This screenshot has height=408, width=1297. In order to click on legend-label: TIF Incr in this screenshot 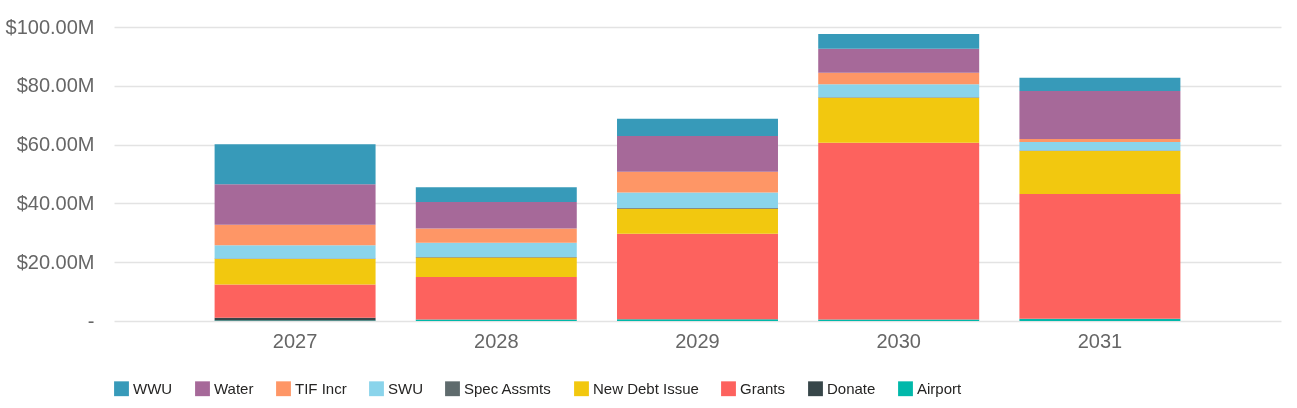, I will do `click(321, 388)`.